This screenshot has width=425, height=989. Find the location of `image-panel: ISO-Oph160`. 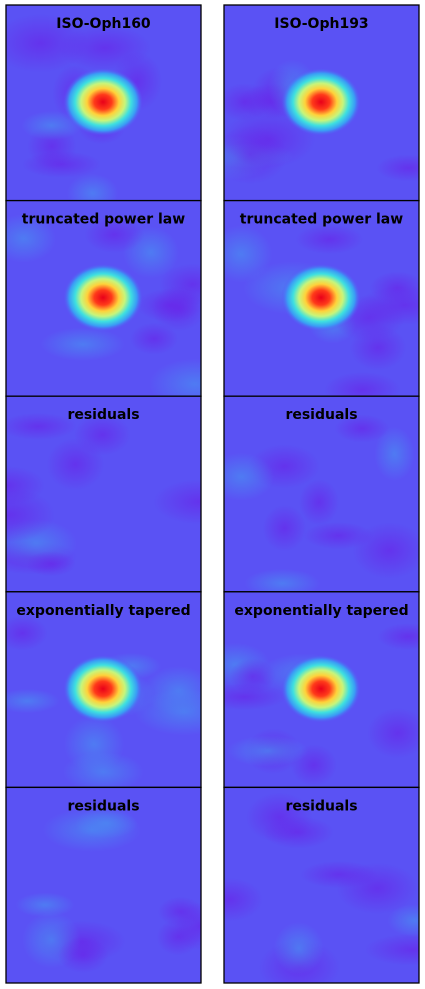

image-panel: ISO-Oph160 is located at coordinates (103, 103).